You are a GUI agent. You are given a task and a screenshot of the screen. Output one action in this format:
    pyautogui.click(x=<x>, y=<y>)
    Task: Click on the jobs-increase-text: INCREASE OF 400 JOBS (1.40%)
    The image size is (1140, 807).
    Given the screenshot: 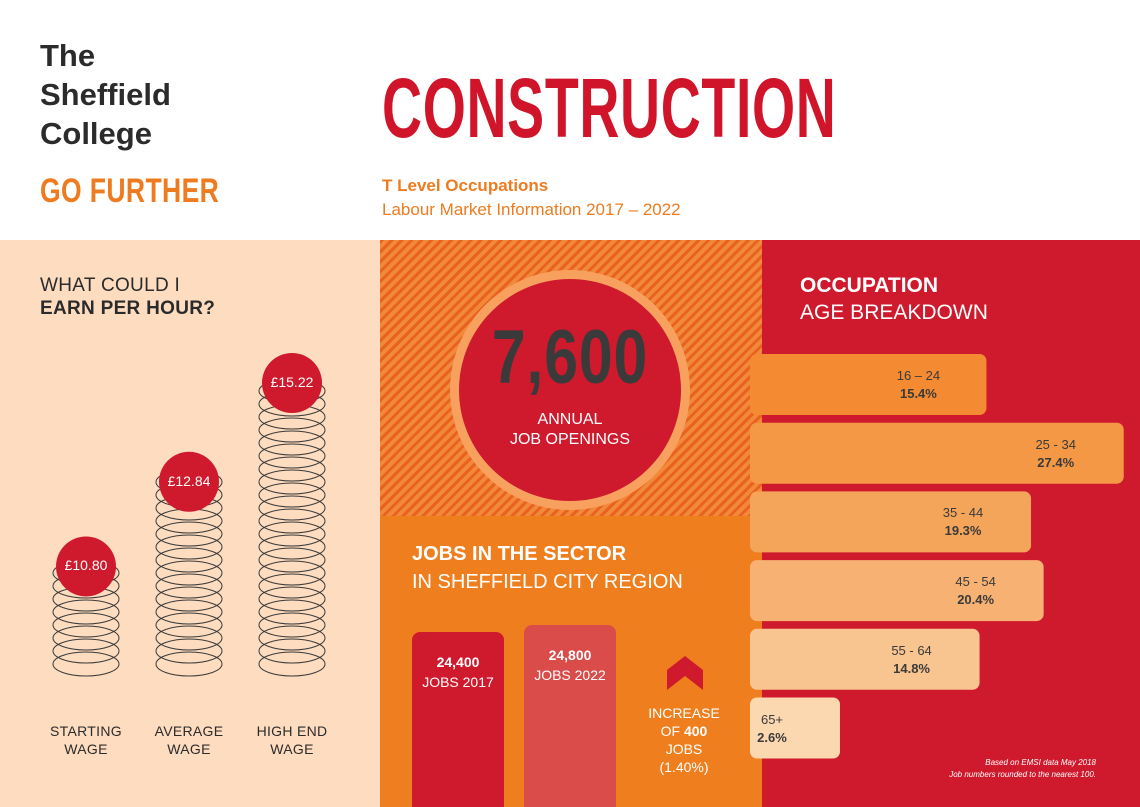 What is the action you would take?
    pyautogui.click(x=684, y=740)
    